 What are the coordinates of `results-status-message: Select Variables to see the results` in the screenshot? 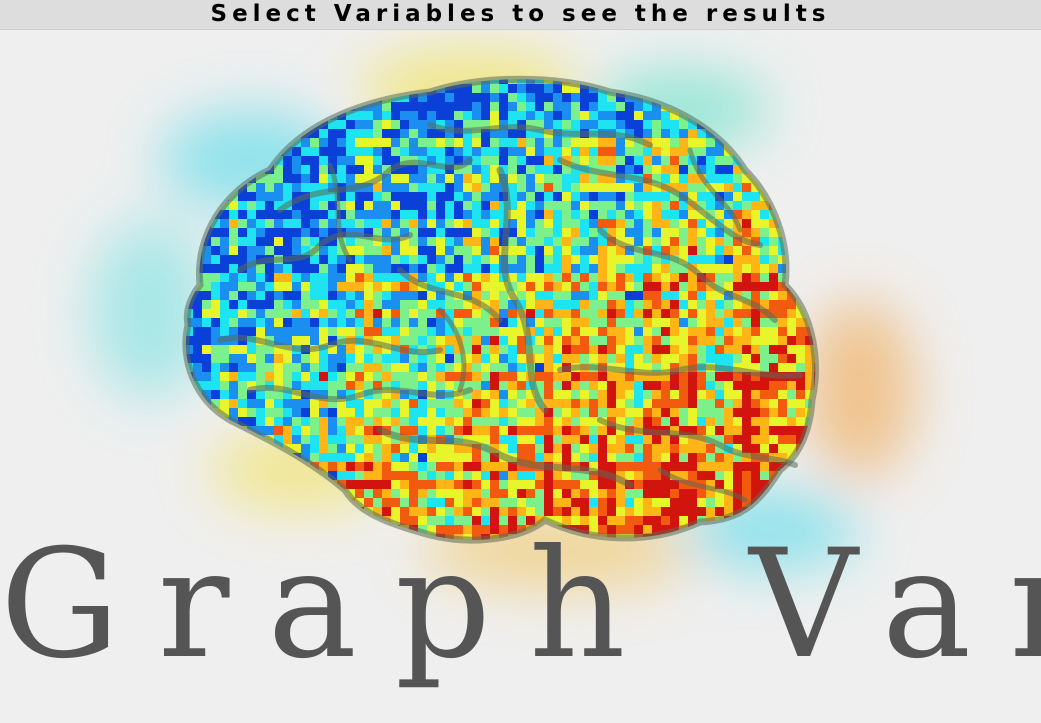 It's located at (520, 14).